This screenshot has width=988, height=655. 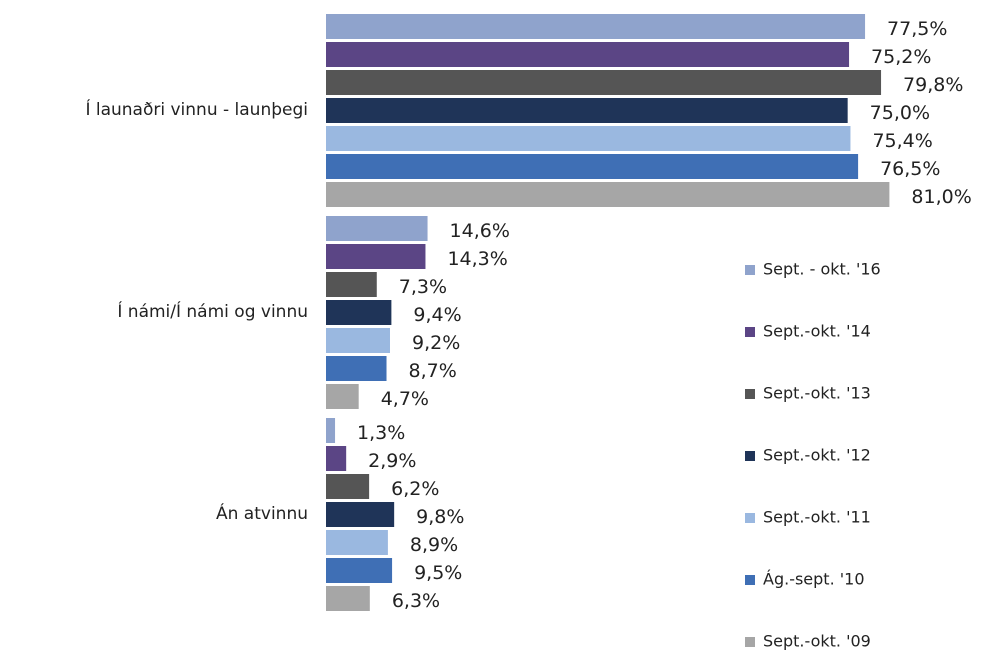 What do you see at coordinates (941, 197) in the screenshot?
I see `value-label: 81,0%` at bounding box center [941, 197].